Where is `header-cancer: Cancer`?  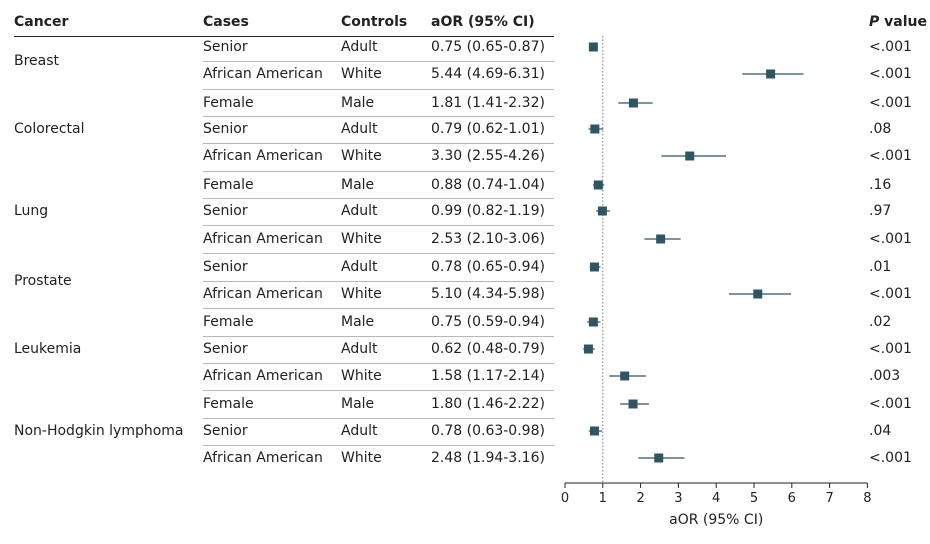 header-cancer: Cancer is located at coordinates (41, 22).